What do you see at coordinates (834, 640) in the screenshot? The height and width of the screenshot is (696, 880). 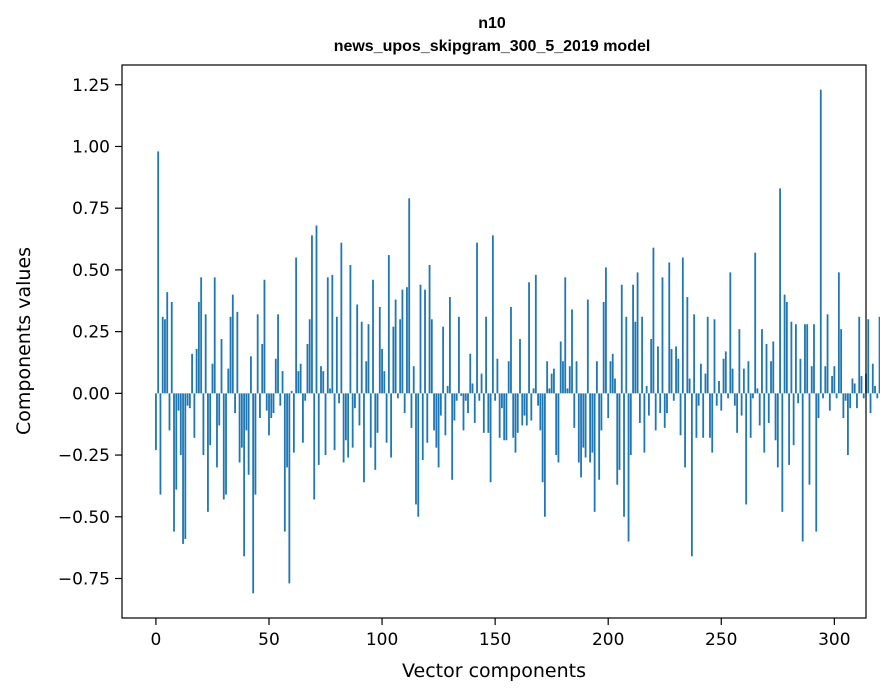 I see `x-tick-label: 300` at bounding box center [834, 640].